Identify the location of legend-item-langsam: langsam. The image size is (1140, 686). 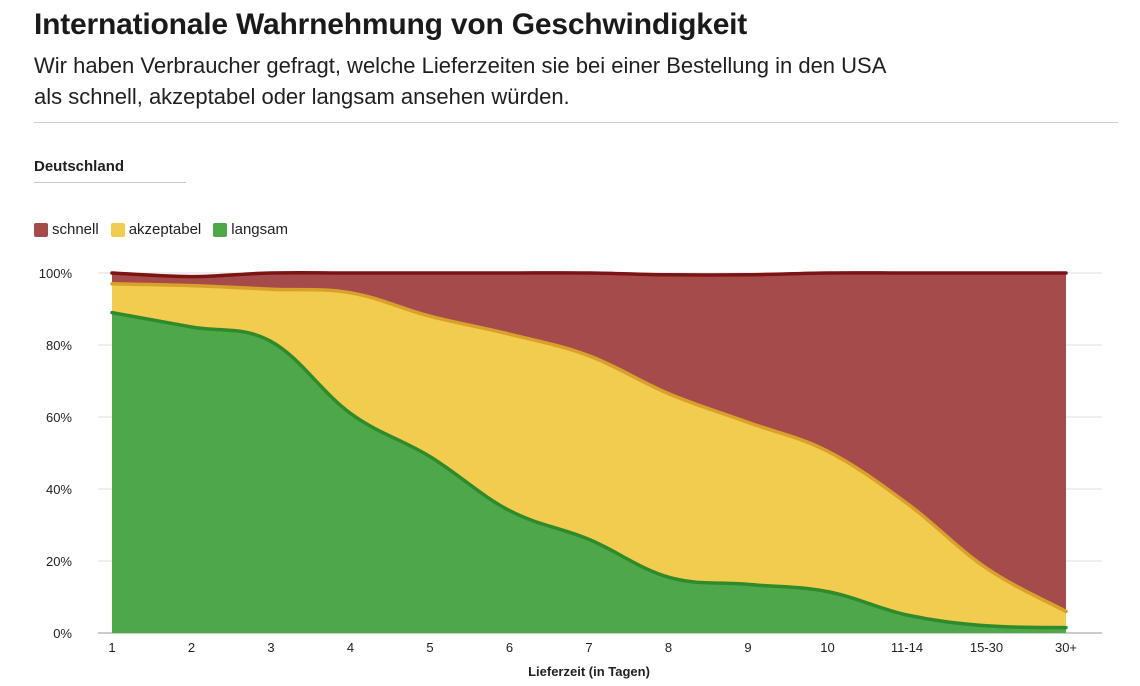
(250, 229).